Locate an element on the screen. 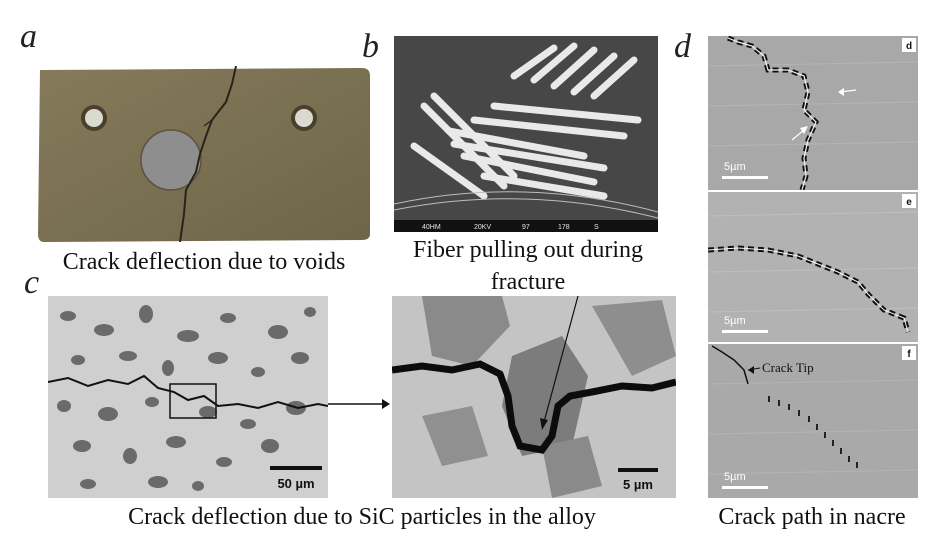 Image resolution: width=931 pixels, height=543 pixels. panel-d-sub-d: d 5µm is located at coordinates (813, 113).